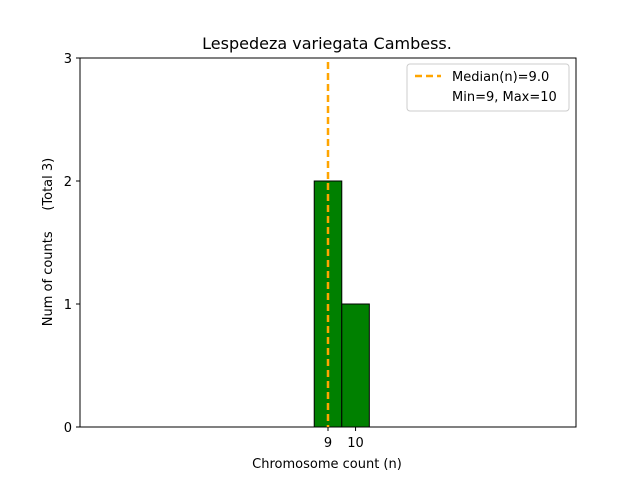  I want to click on y-tick-label-3: 3, so click(68, 59).